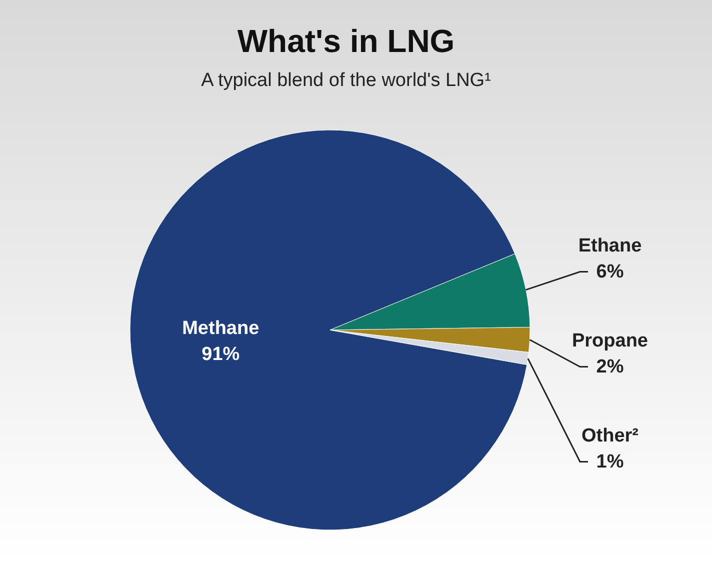 Image resolution: width=712 pixels, height=562 pixels. Describe the element at coordinates (221, 354) in the screenshot. I see `data-label: 91%` at that location.